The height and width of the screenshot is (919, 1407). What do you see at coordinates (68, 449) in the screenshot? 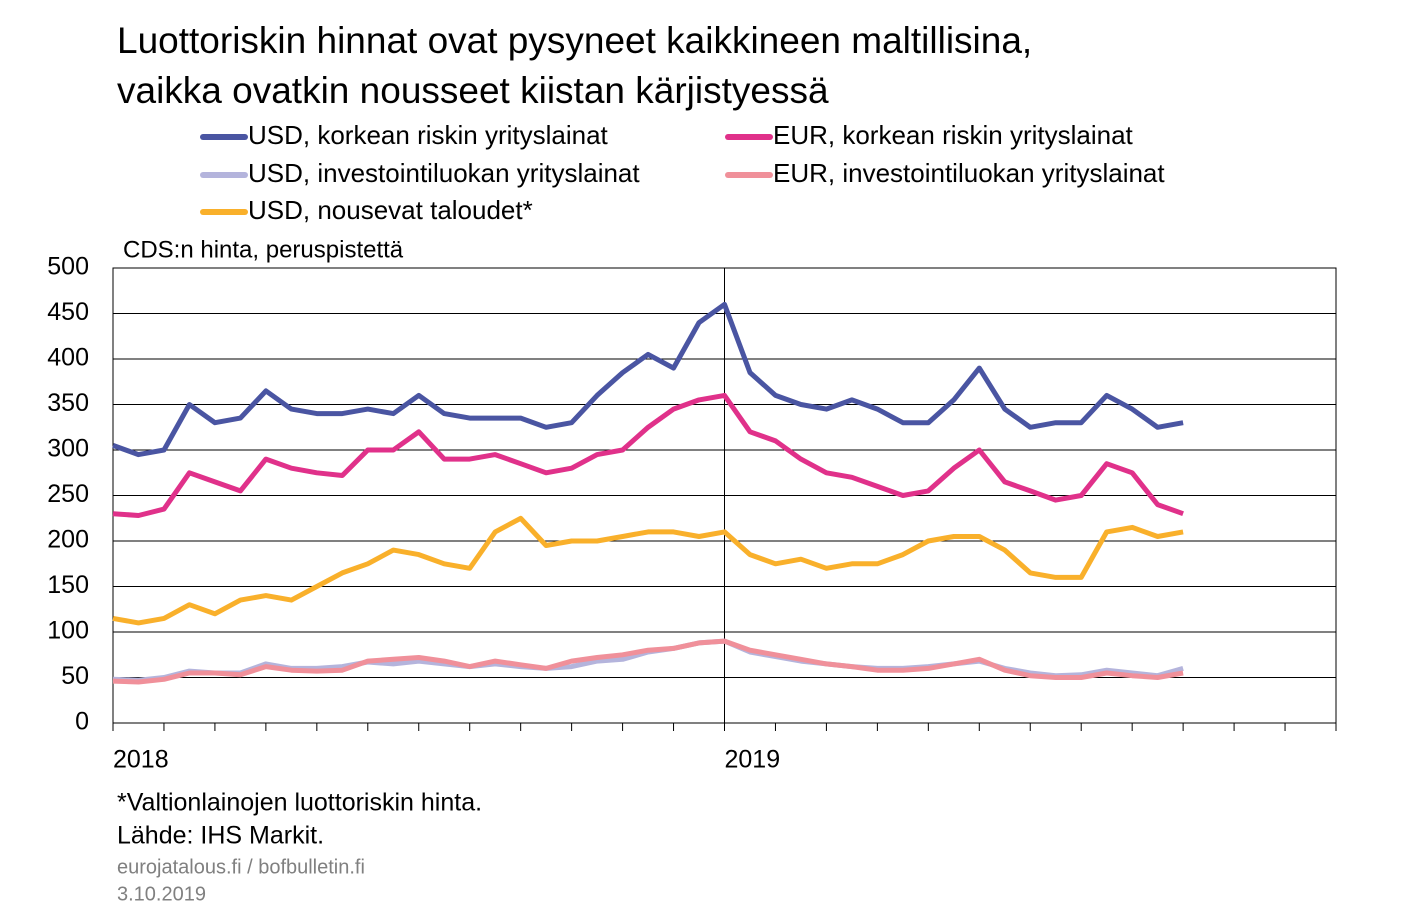
I see `y-tick-label: 300` at bounding box center [68, 449].